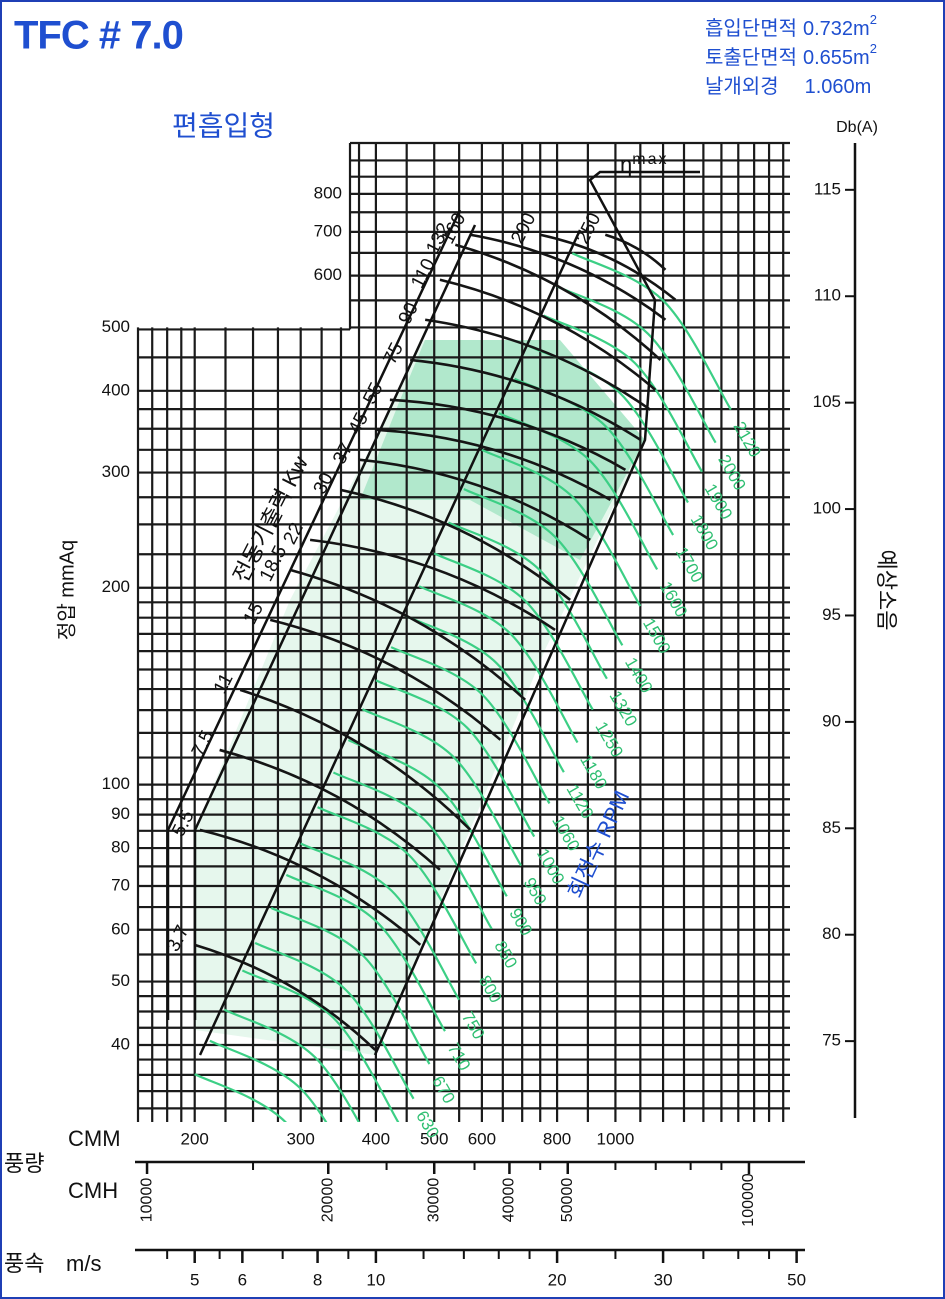 The height and width of the screenshot is (1299, 945). I want to click on eta-symbol: η, so click(626, 164).